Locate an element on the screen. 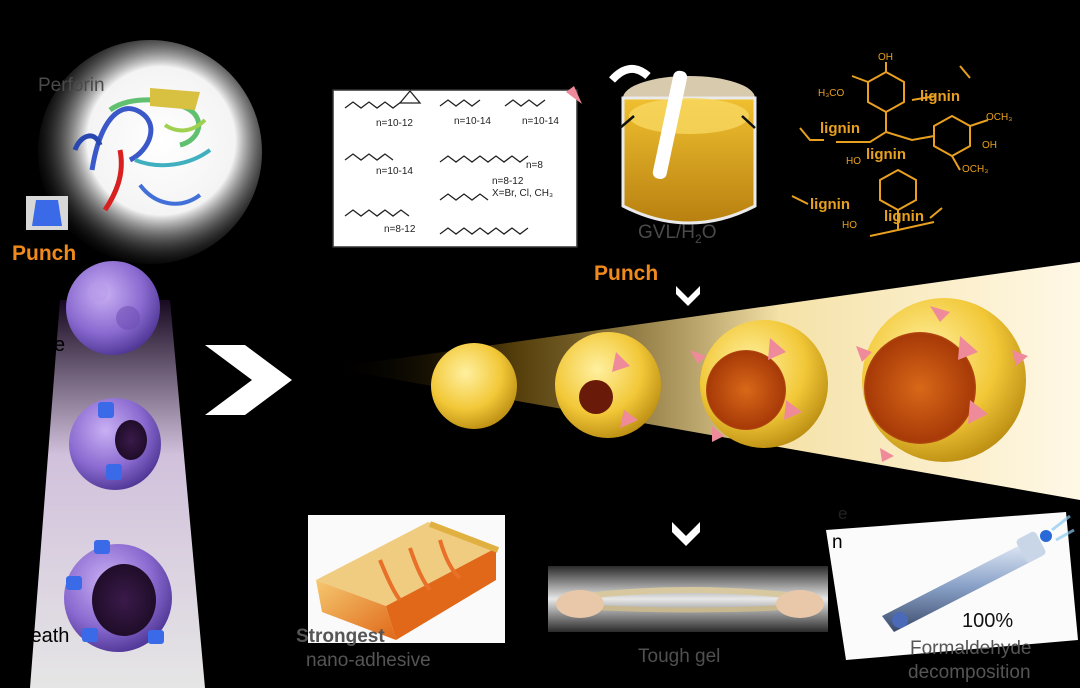 This screenshot has width=1080, height=688. oh-label-right: OH is located at coordinates (989, 145).